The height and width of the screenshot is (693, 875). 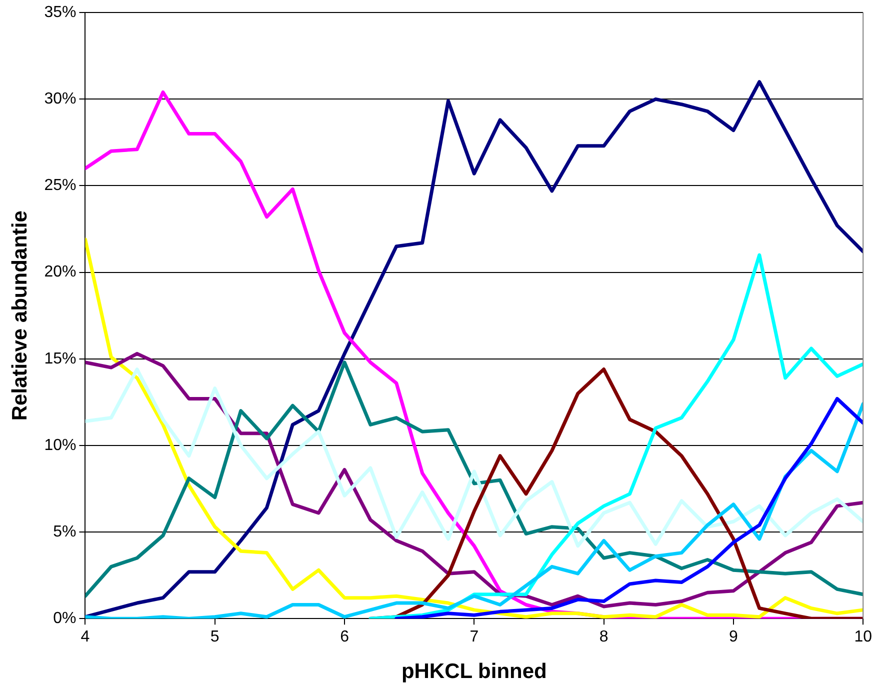 I want to click on y-tick-label: 20%, so click(x=60, y=272).